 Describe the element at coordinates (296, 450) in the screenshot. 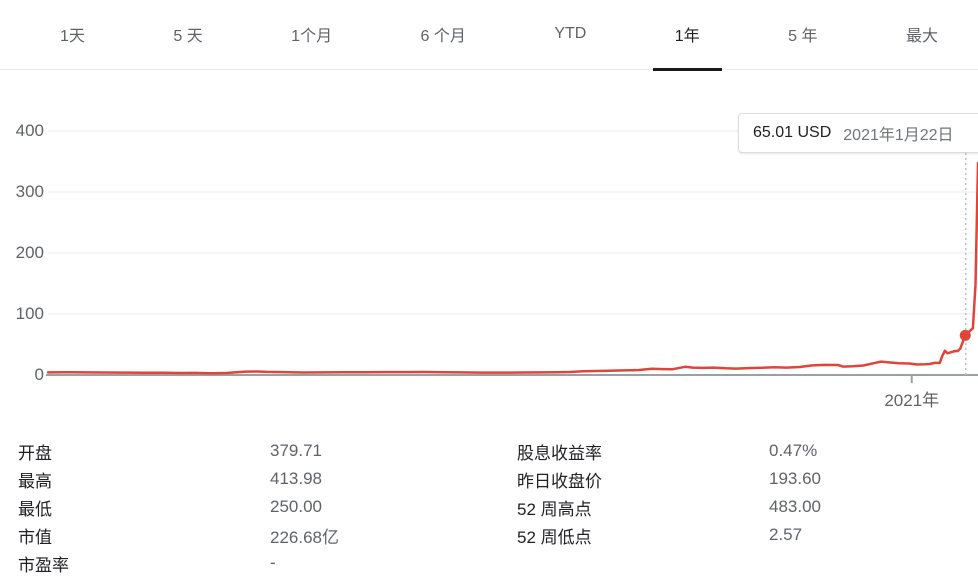

I see `stat-value: 379.71` at that location.